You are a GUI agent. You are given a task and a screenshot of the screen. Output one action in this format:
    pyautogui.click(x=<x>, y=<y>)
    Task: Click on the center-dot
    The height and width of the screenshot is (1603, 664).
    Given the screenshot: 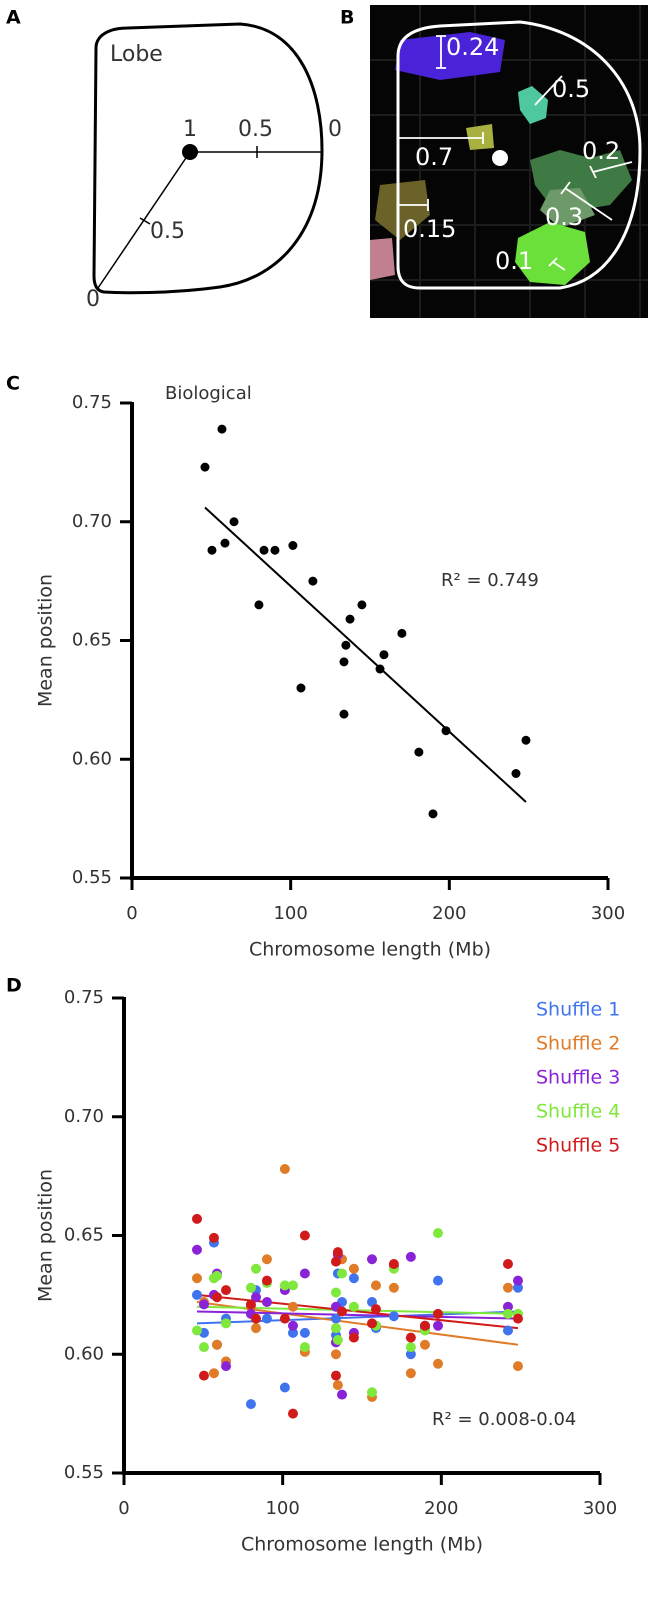 What is the action you would take?
    pyautogui.click(x=190, y=152)
    